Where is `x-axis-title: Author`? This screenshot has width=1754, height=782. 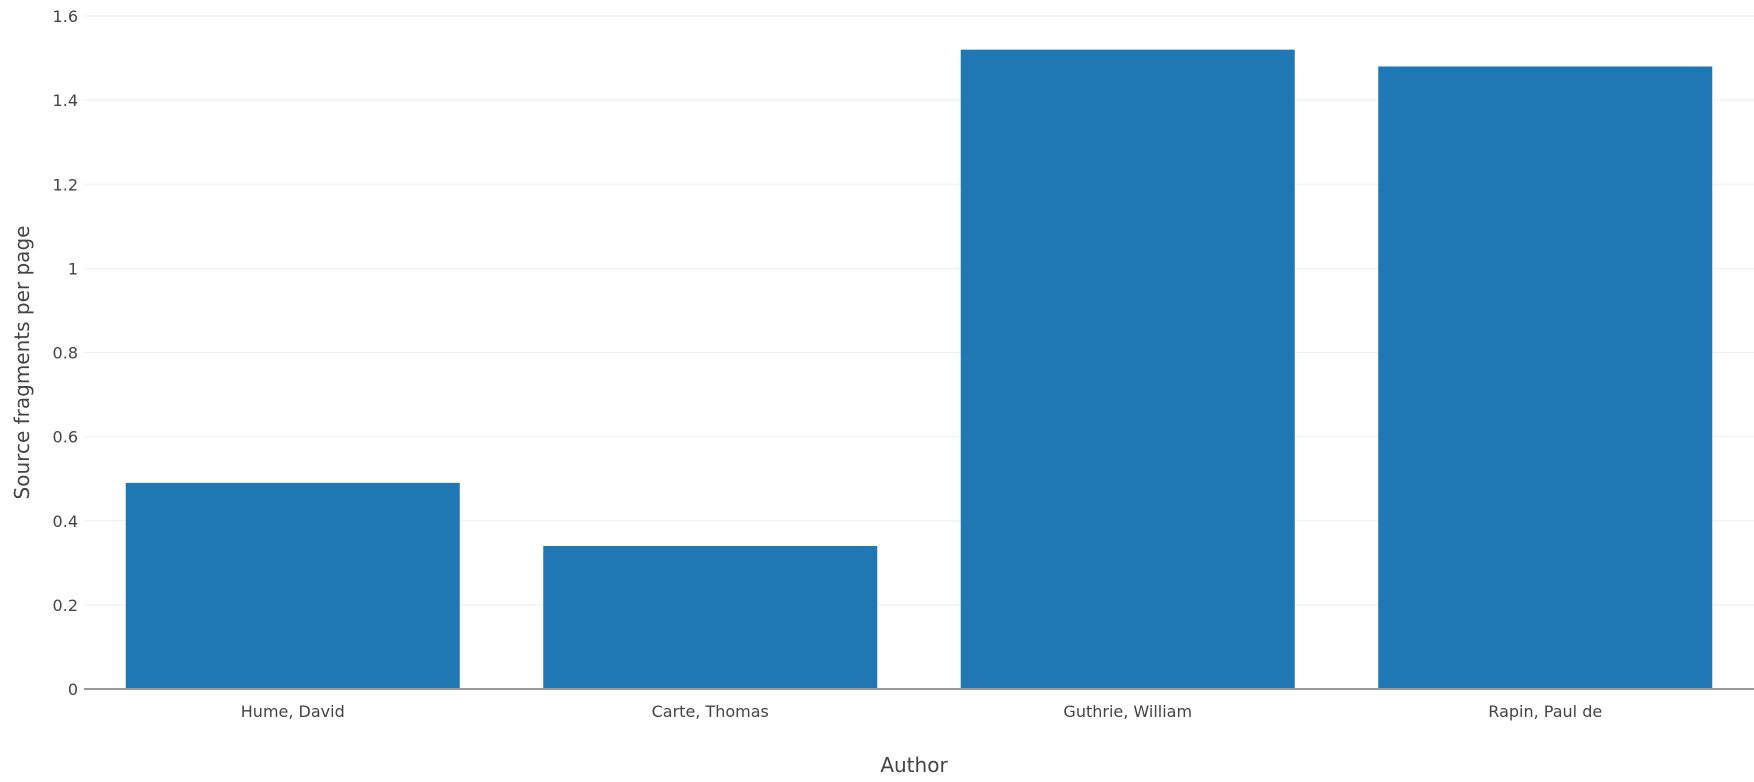 x-axis-title: Author is located at coordinates (914, 765).